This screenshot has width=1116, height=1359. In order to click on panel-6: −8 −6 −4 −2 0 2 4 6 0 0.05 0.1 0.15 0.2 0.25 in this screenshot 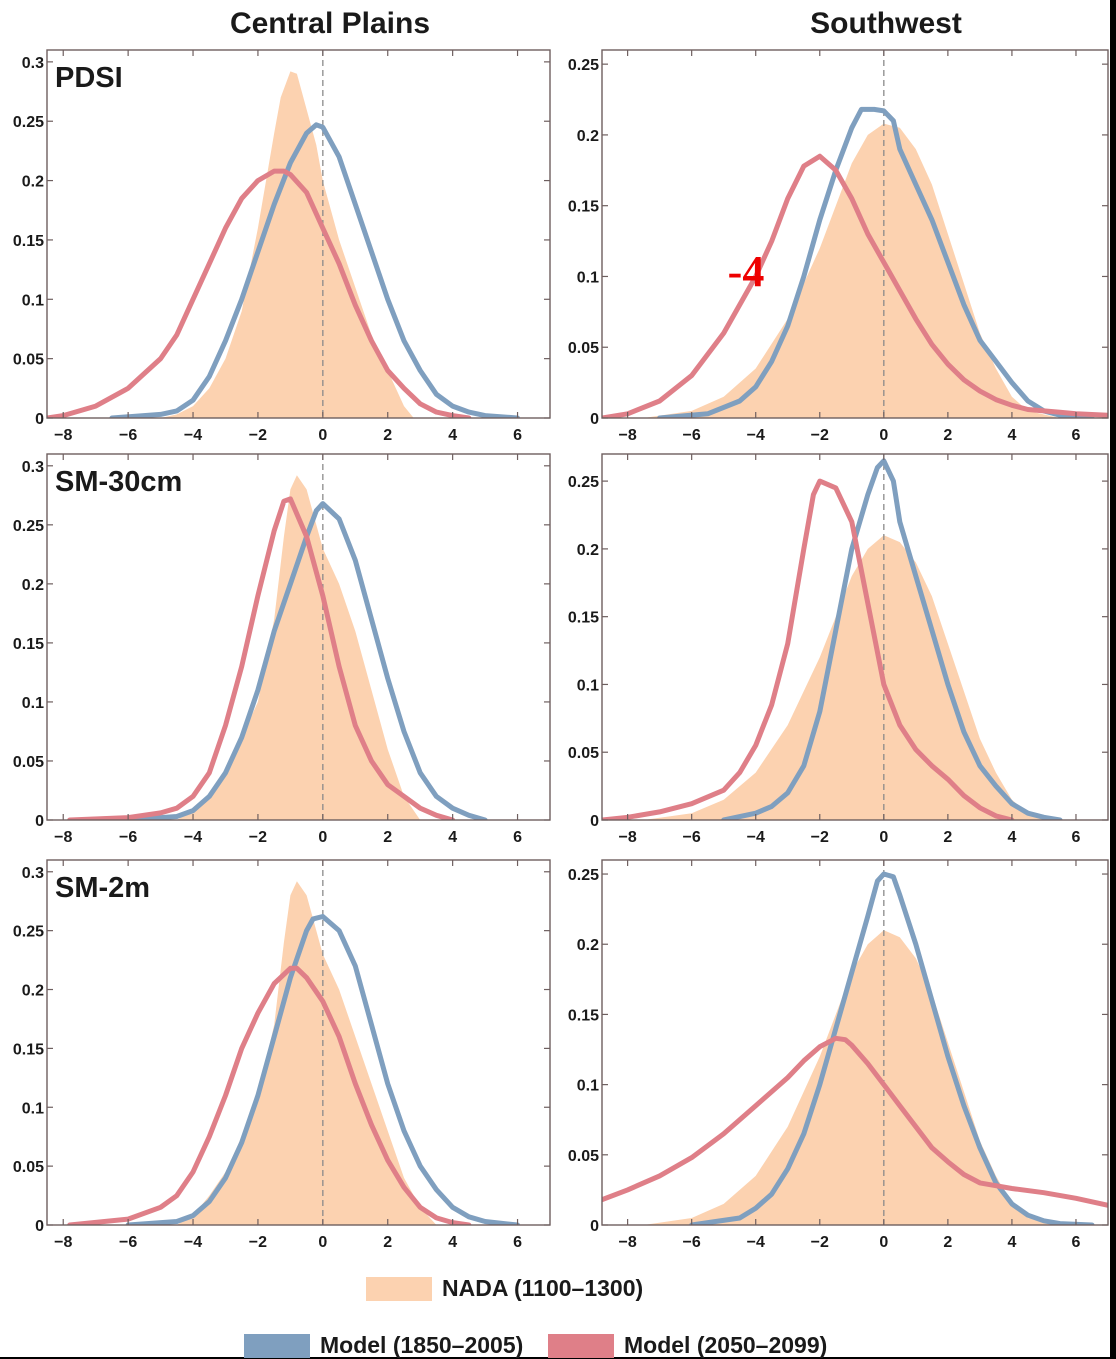, I will do `click(838, 1055)`.